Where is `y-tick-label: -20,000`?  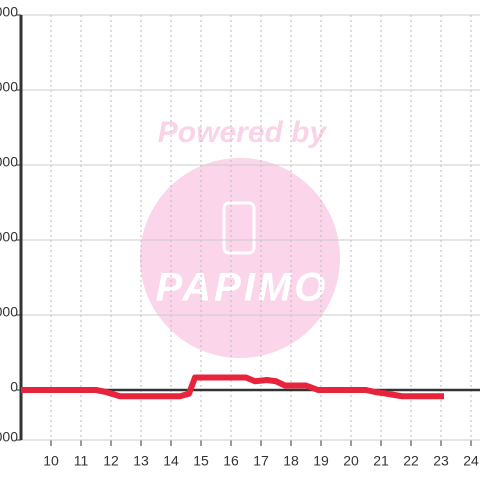
y-tick-label: -20,000 is located at coordinates (9, 437).